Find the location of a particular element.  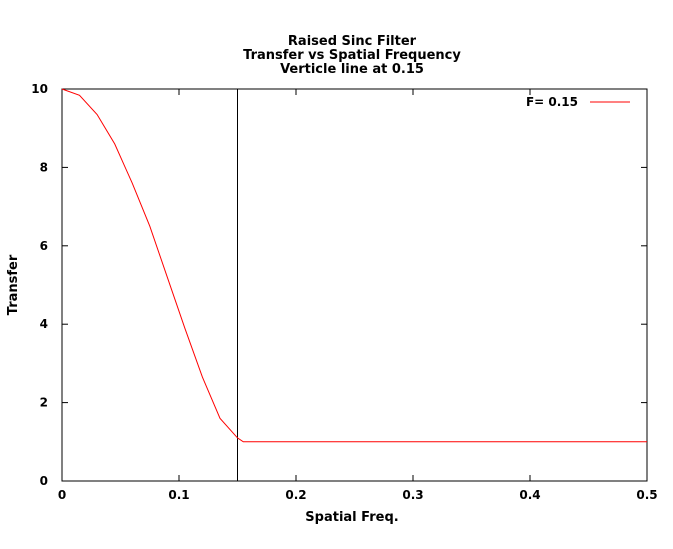

x-tick-label: 0 is located at coordinates (62, 495).